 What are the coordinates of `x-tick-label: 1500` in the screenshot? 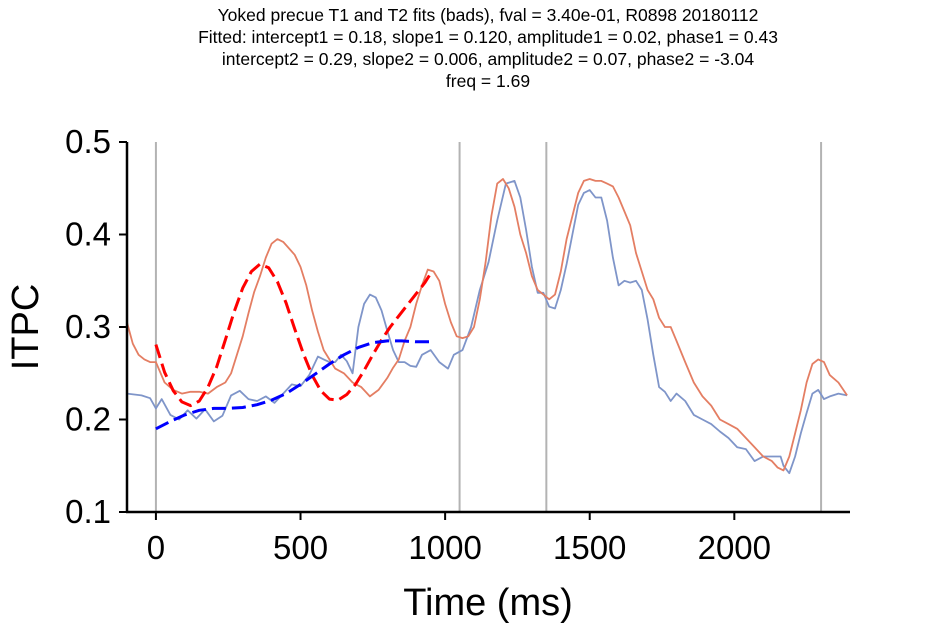 It's located at (589, 547).